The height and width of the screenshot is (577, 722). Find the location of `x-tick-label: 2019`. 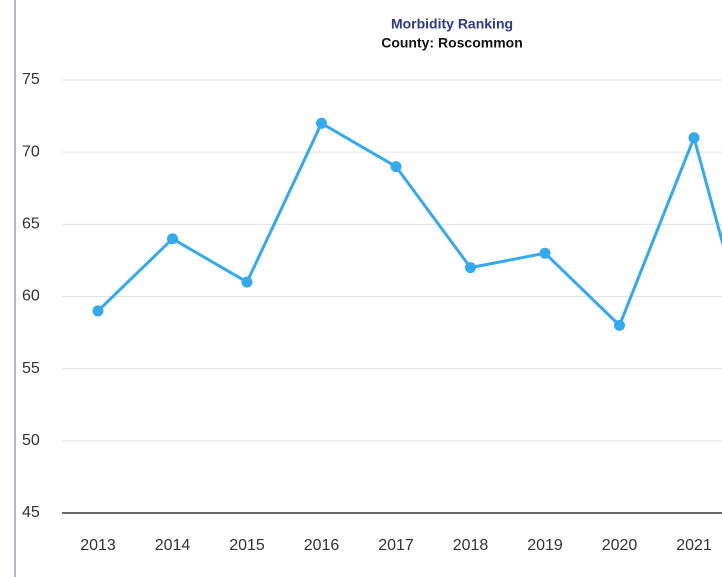

x-tick-label: 2019 is located at coordinates (545, 545).